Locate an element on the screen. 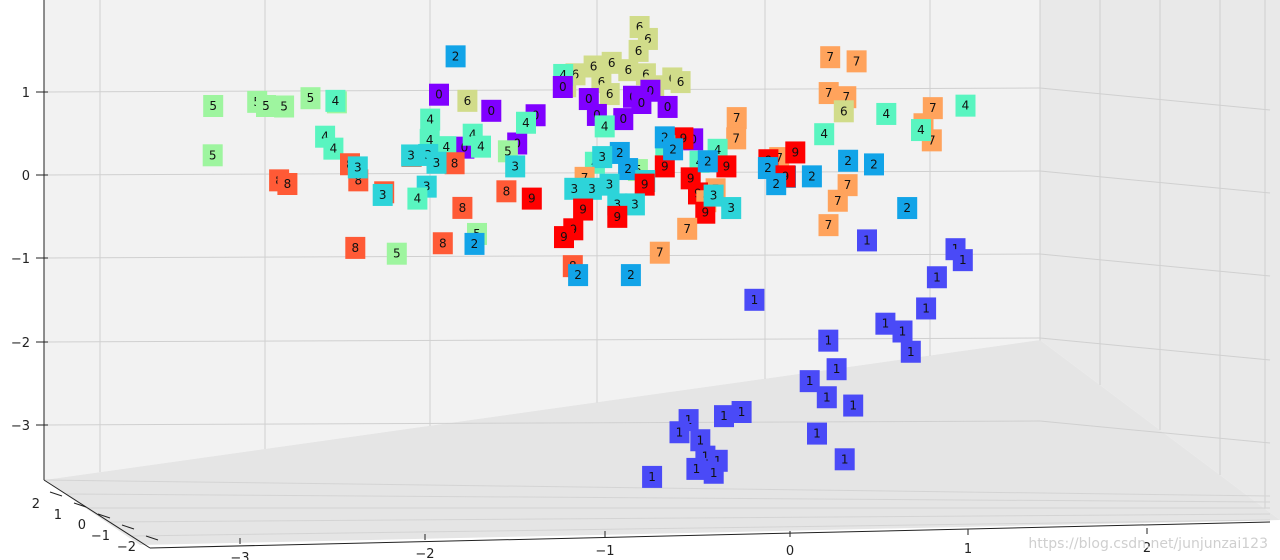 This screenshot has width=1280, height=560. point-label: 9 is located at coordinates (795, 152).